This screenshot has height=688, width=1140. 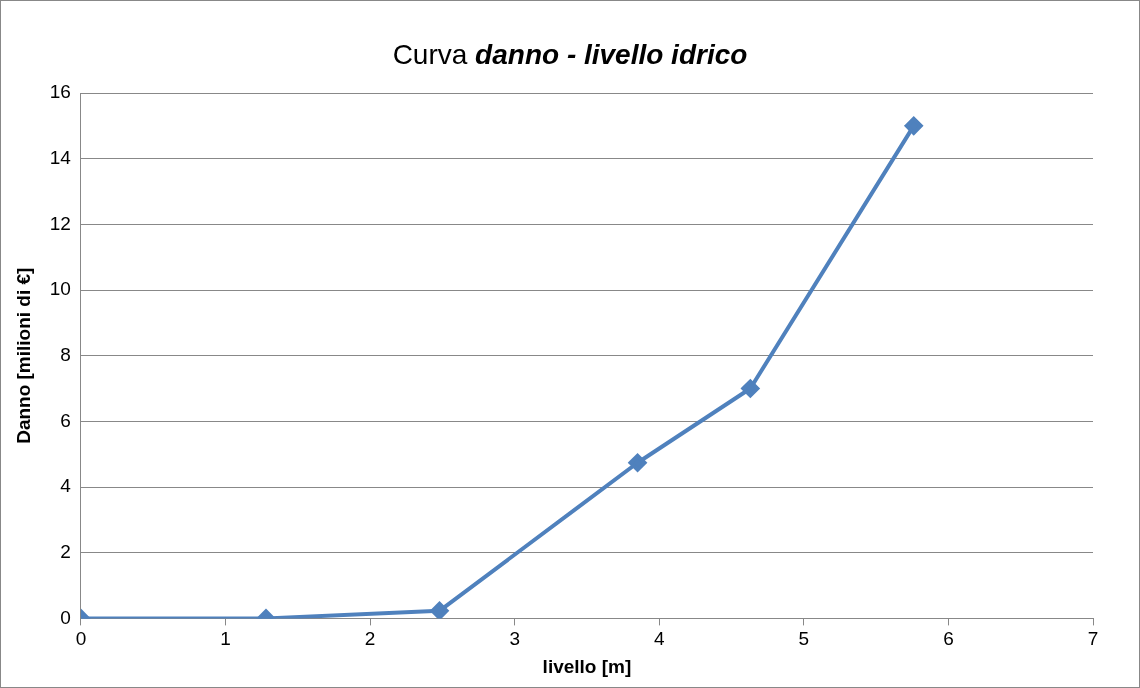 I want to click on x-tick-label: 1, so click(x=225, y=639).